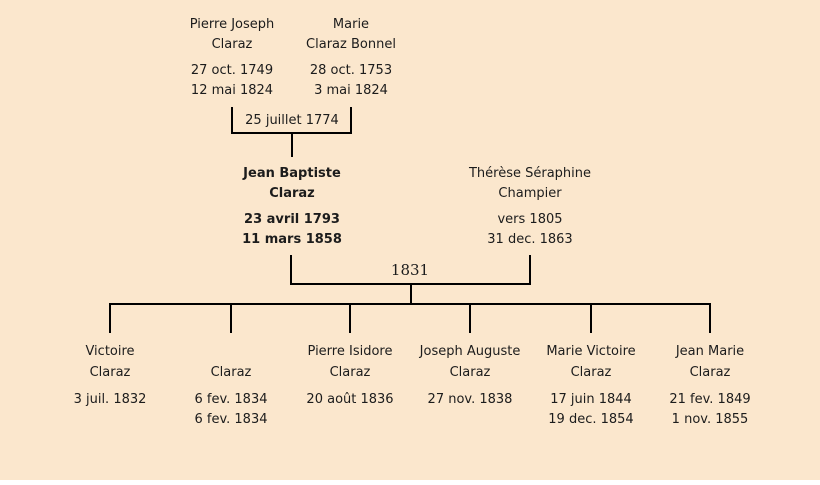  I want to click on person-death-date: 6 fev. 1834, so click(231, 419).